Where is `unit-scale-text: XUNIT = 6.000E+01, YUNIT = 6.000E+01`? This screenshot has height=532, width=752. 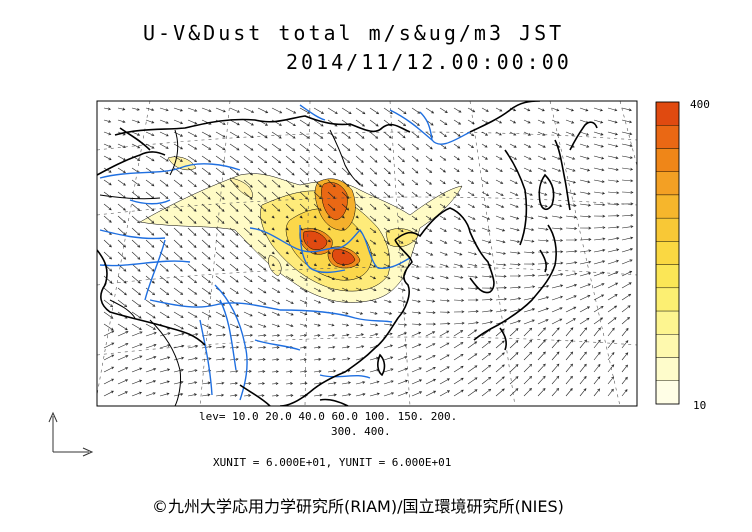
unit-scale-text: XUNIT = 6.000E+01, YUNIT = 6.000E+01 is located at coordinates (332, 462).